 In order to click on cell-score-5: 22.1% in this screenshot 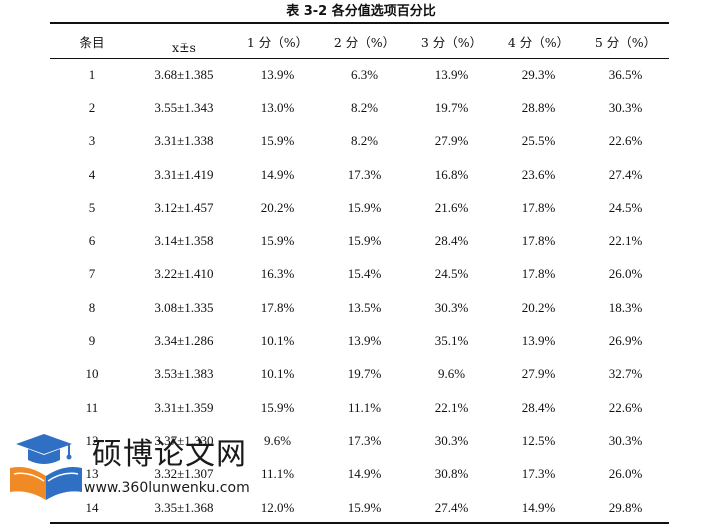, I will do `click(625, 241)`.